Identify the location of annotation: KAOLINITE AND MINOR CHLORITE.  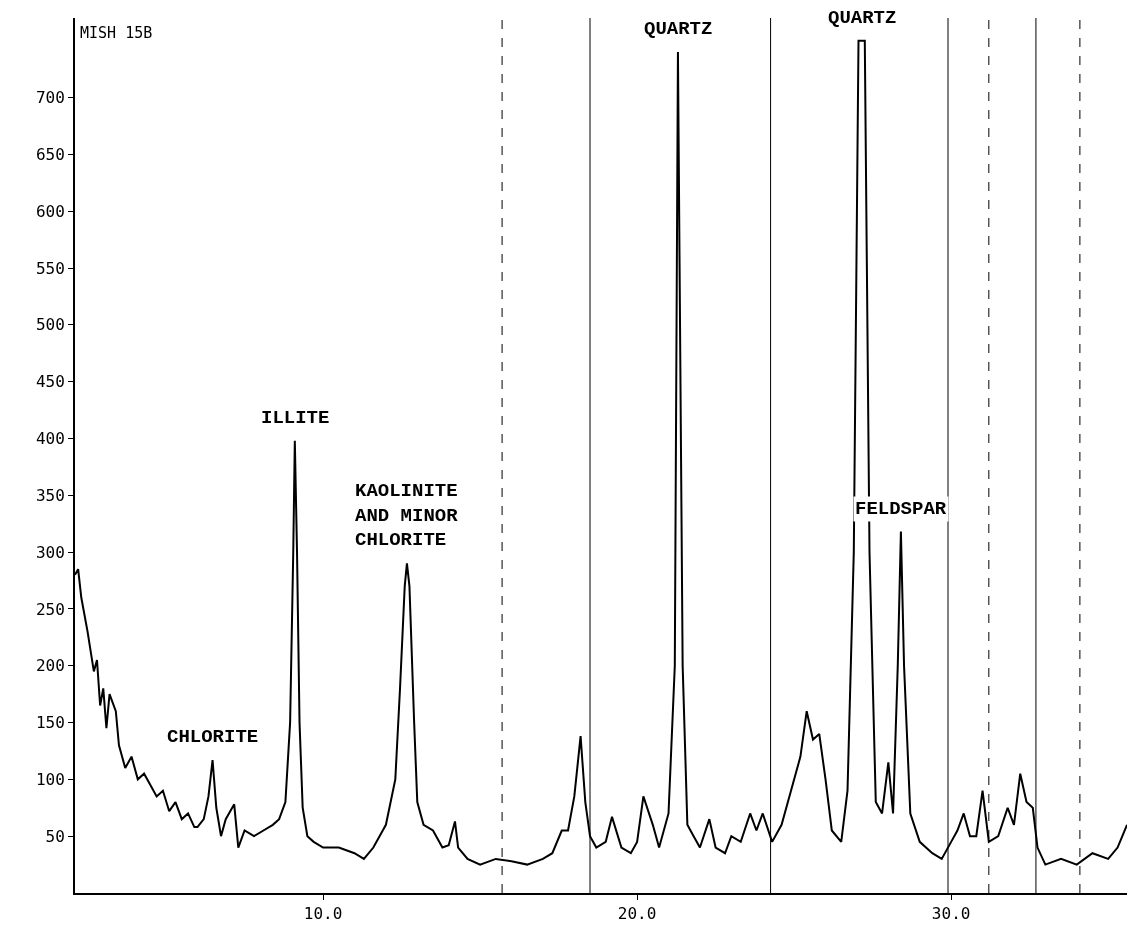
(407, 516).